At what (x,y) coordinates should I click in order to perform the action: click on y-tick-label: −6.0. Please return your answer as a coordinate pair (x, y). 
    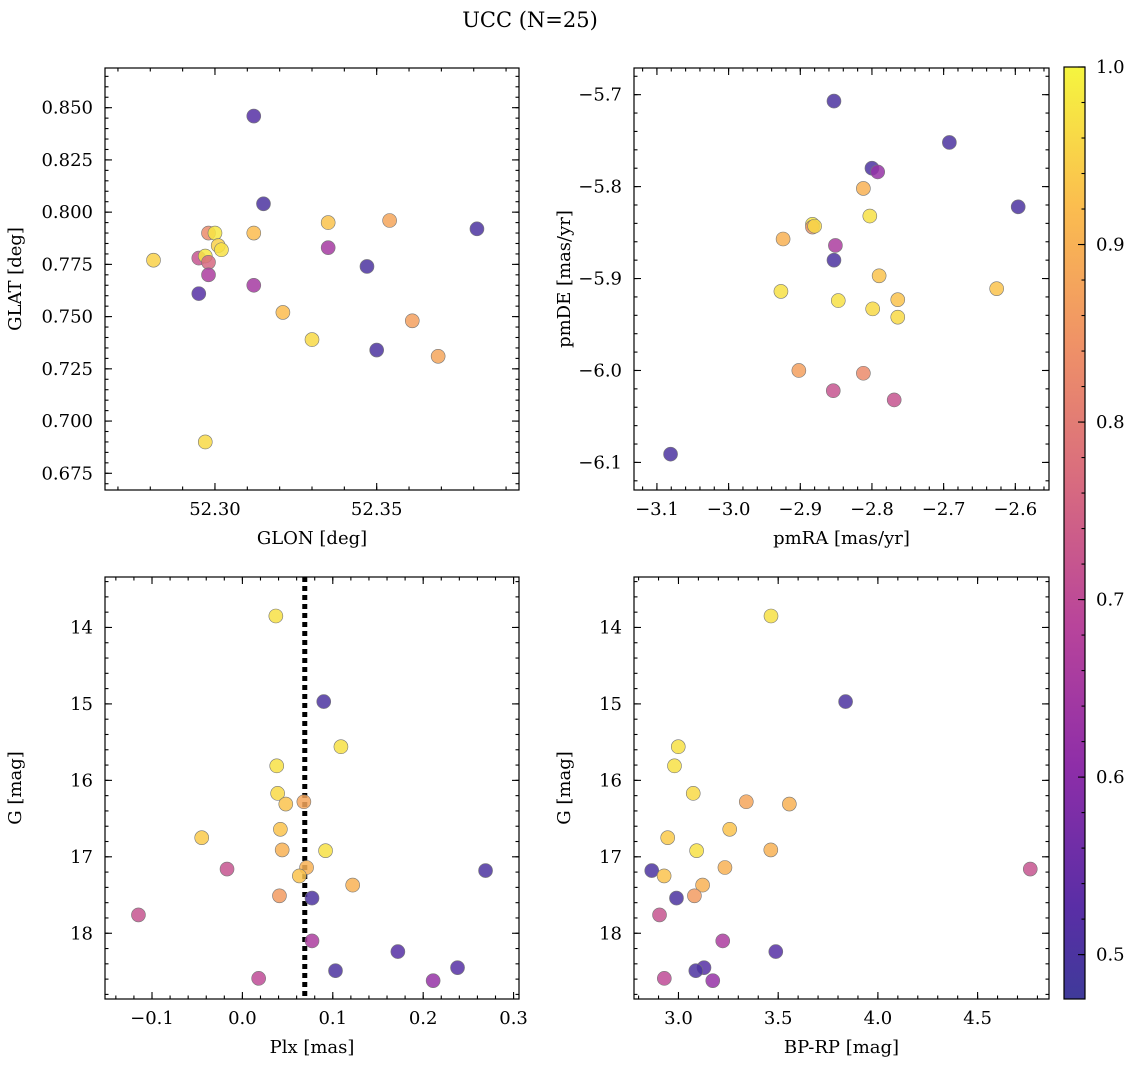
    Looking at the image, I should click on (600, 370).